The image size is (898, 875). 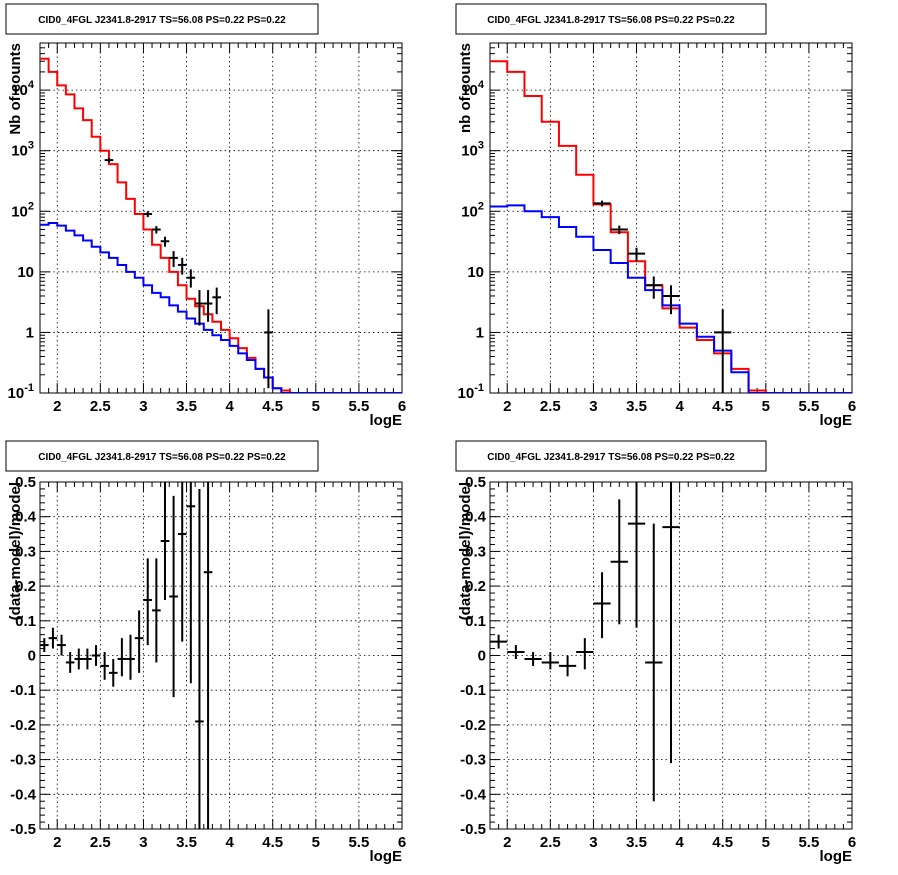 I want to click on y-tick-label: 0.5, so click(x=475, y=482).